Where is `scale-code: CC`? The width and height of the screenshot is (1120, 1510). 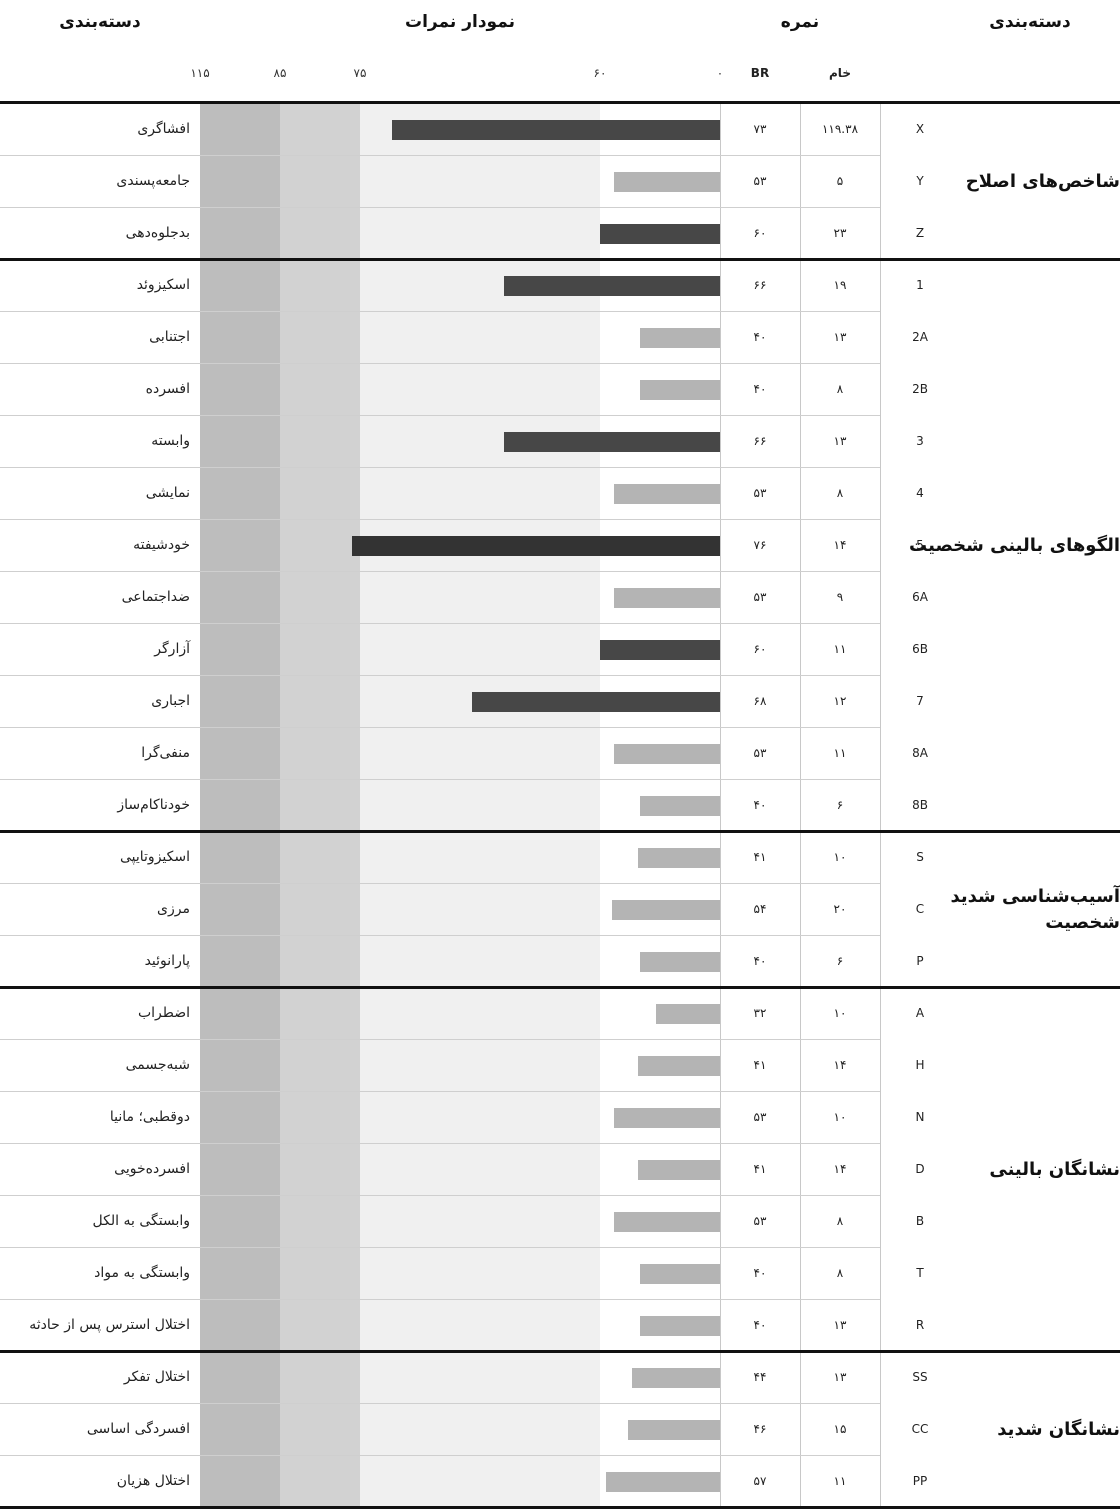 scale-code: CC is located at coordinates (920, 1429).